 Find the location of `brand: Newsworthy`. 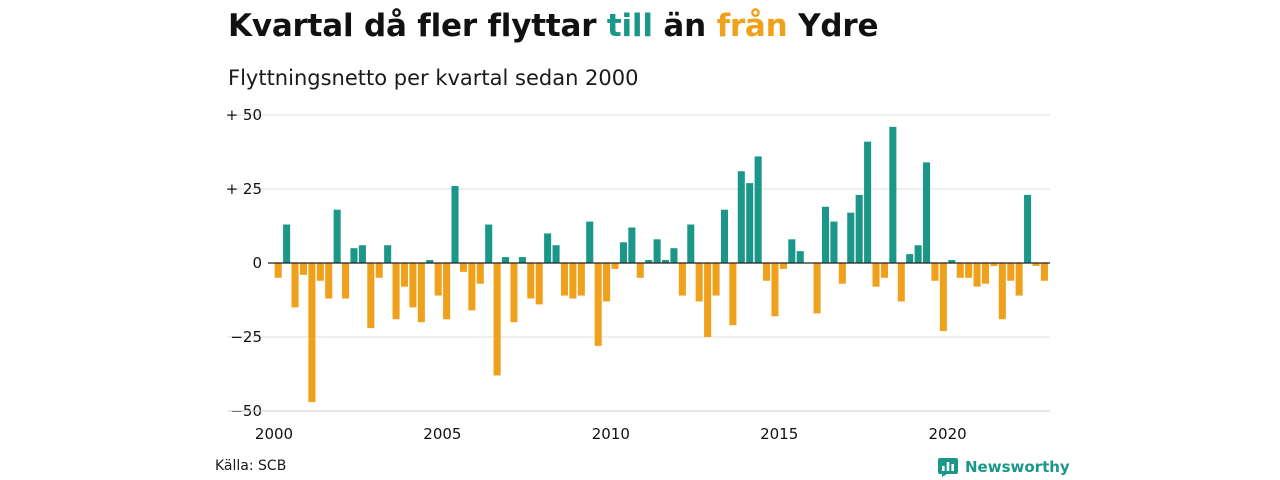

brand: Newsworthy is located at coordinates (1003, 467).